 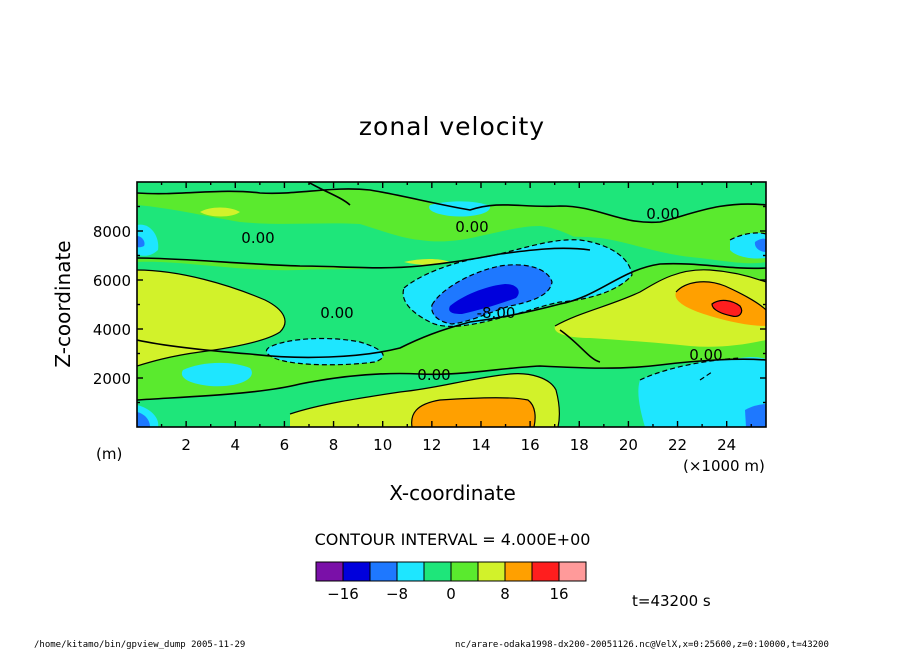 What do you see at coordinates (431, 445) in the screenshot?
I see `x-tick-label: 12` at bounding box center [431, 445].